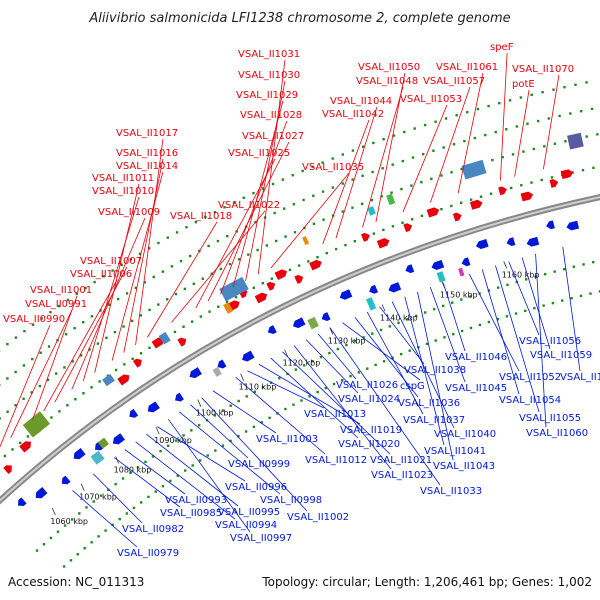 The image size is (600, 600). I want to click on forward-gene-label: VSAL_II1048, so click(387, 81).